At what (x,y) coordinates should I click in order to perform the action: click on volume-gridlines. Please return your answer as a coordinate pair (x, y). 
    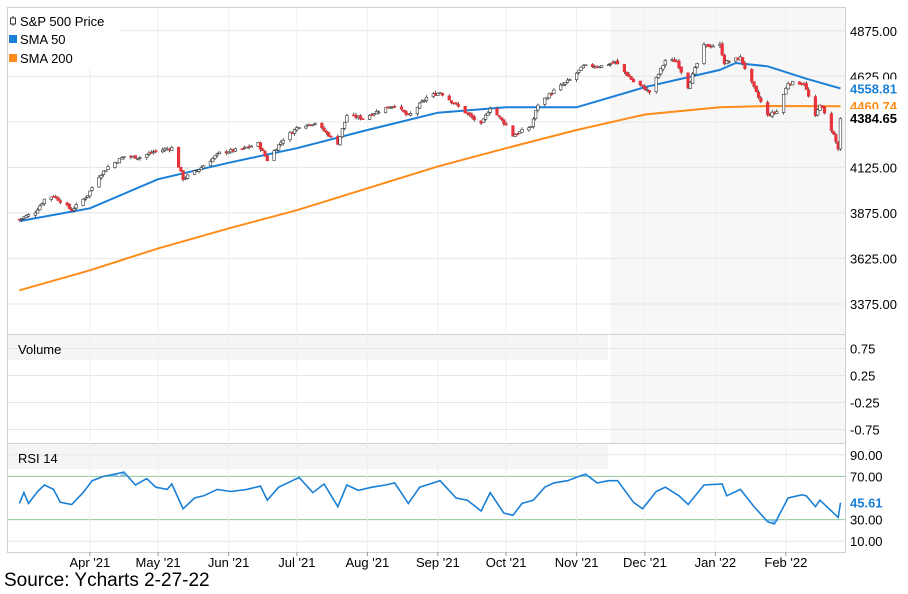
    Looking at the image, I should click on (426, 389).